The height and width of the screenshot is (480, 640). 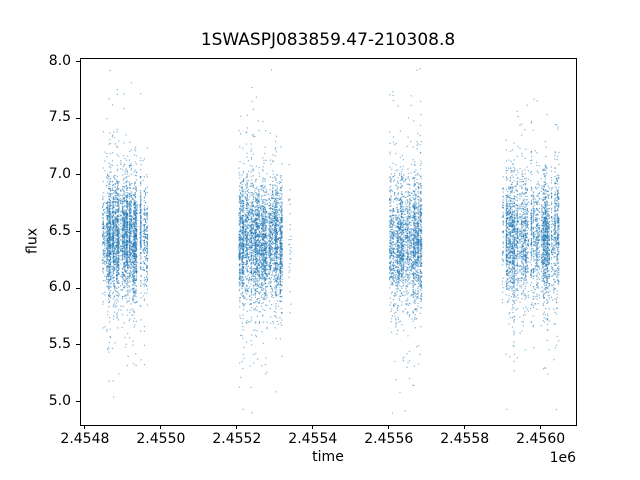 What do you see at coordinates (59, 343) in the screenshot?
I see `y-tick-label: 5.5` at bounding box center [59, 343].